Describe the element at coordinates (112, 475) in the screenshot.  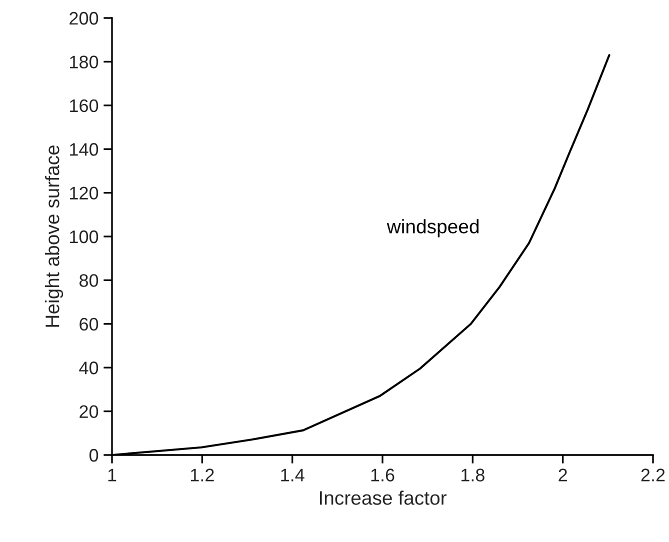
I see `x-tick-label: 1` at that location.